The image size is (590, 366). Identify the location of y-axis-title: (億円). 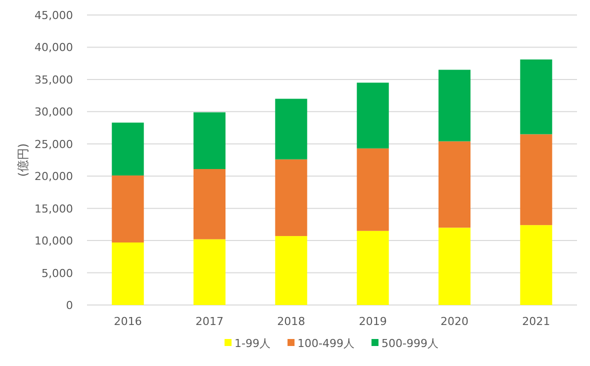
(23, 160).